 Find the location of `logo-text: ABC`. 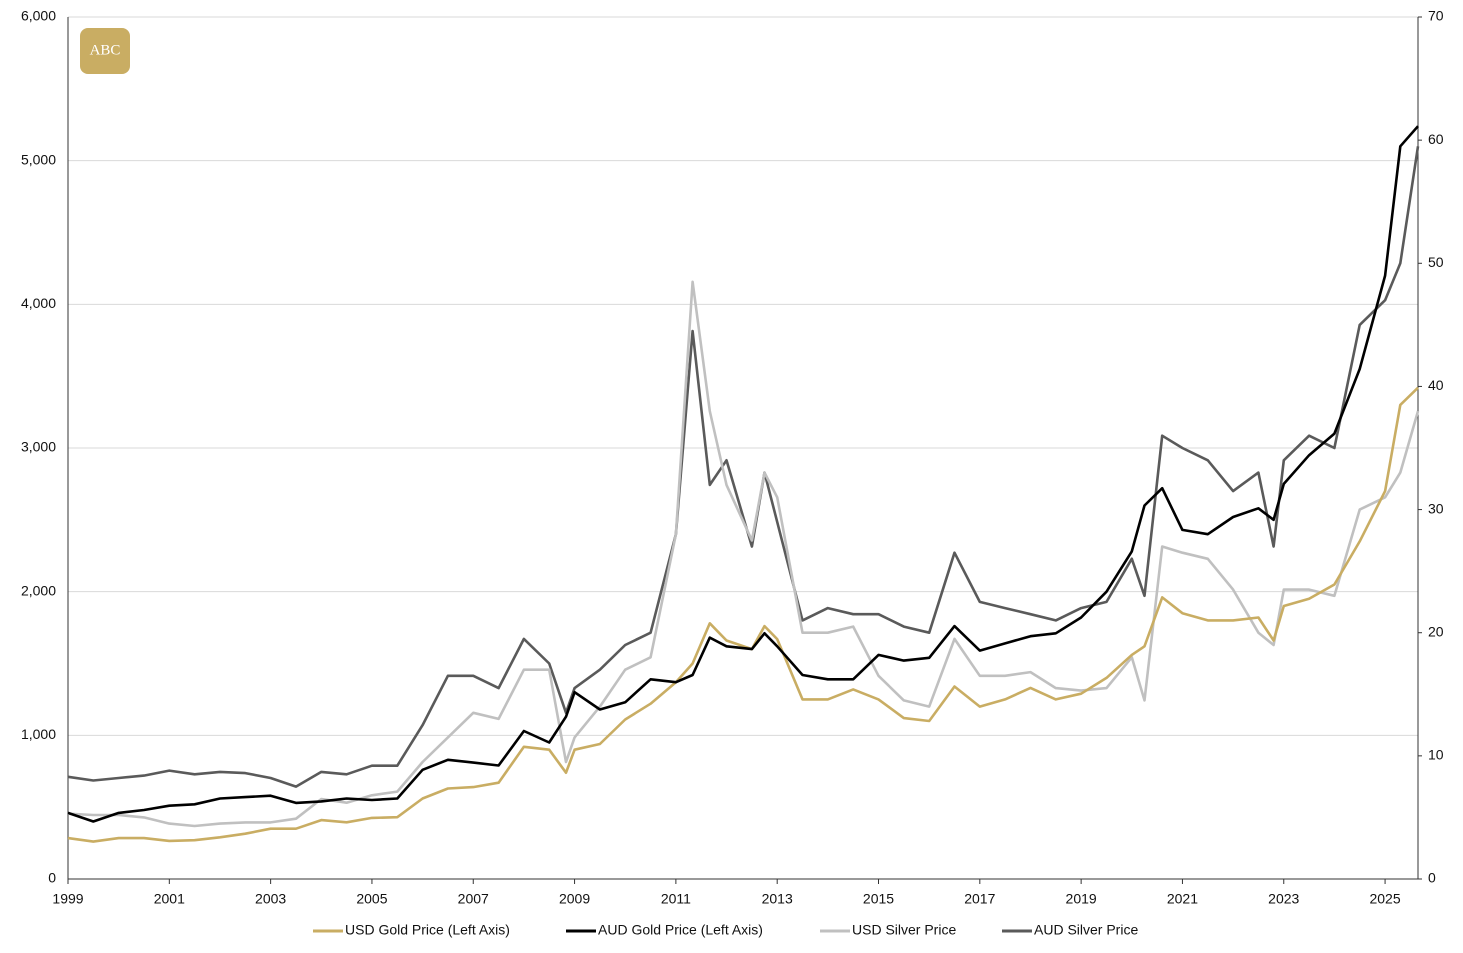

logo-text: ABC is located at coordinates (105, 50).